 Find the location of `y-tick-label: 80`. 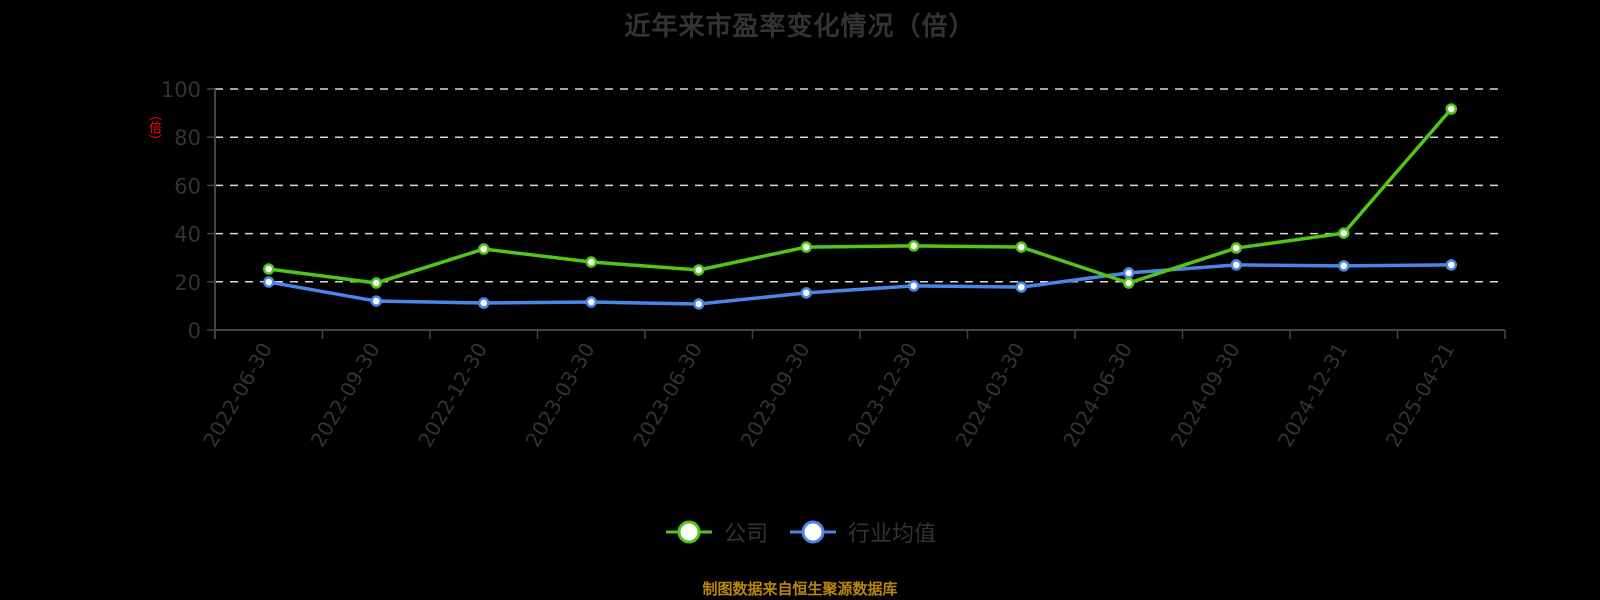

y-tick-label: 80 is located at coordinates (187, 138).